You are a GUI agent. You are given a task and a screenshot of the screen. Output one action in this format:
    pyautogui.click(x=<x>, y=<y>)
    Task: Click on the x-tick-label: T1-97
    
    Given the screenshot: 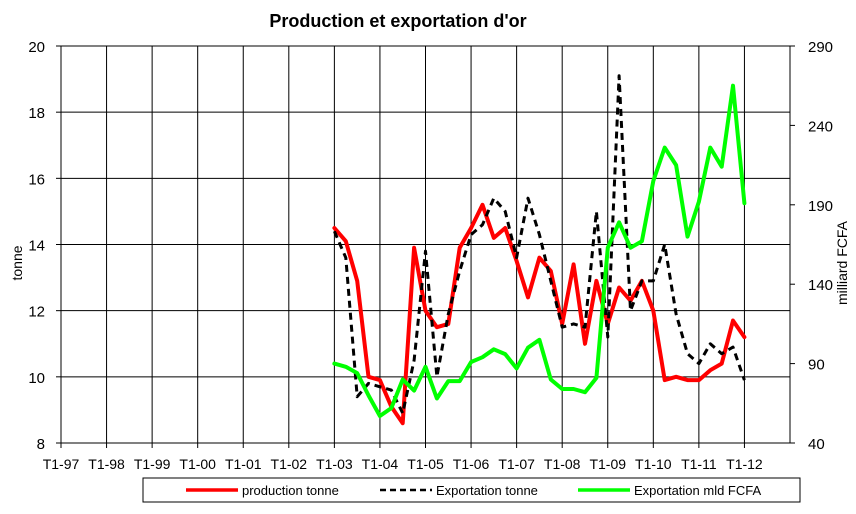 What is the action you would take?
    pyautogui.click(x=61, y=464)
    